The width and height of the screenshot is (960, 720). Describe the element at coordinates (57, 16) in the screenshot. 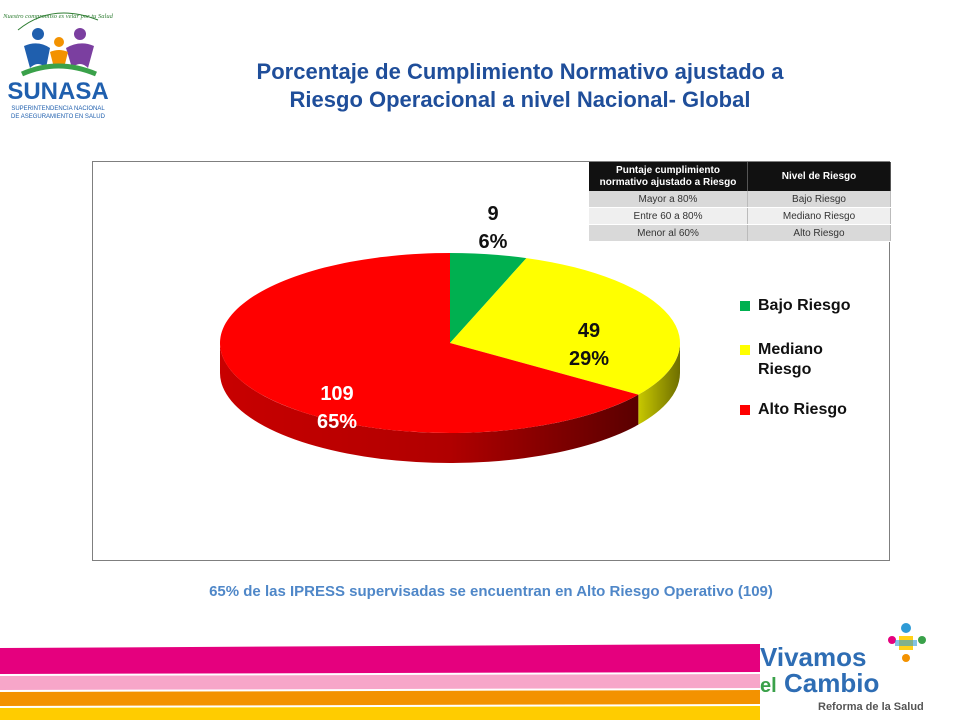

I see `sunasa-tagline: Nuestro compromiso es velar por tu Salud` at that location.